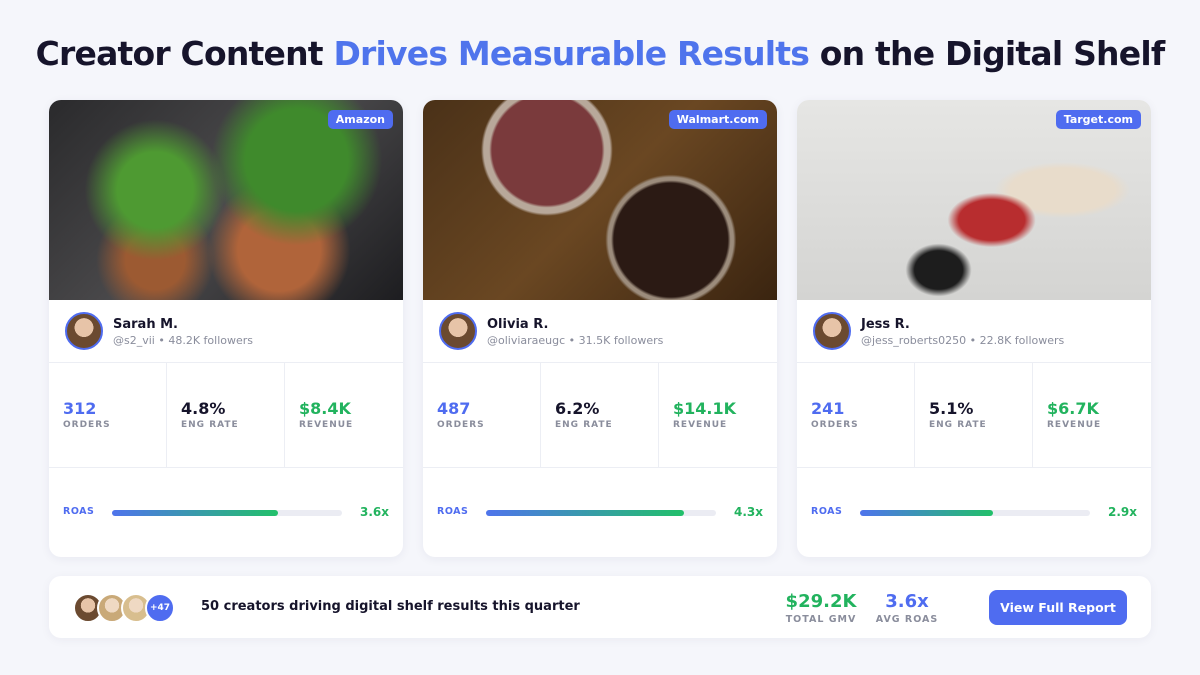  What do you see at coordinates (360, 119) in the screenshot?
I see `platform-badge: Amazon` at bounding box center [360, 119].